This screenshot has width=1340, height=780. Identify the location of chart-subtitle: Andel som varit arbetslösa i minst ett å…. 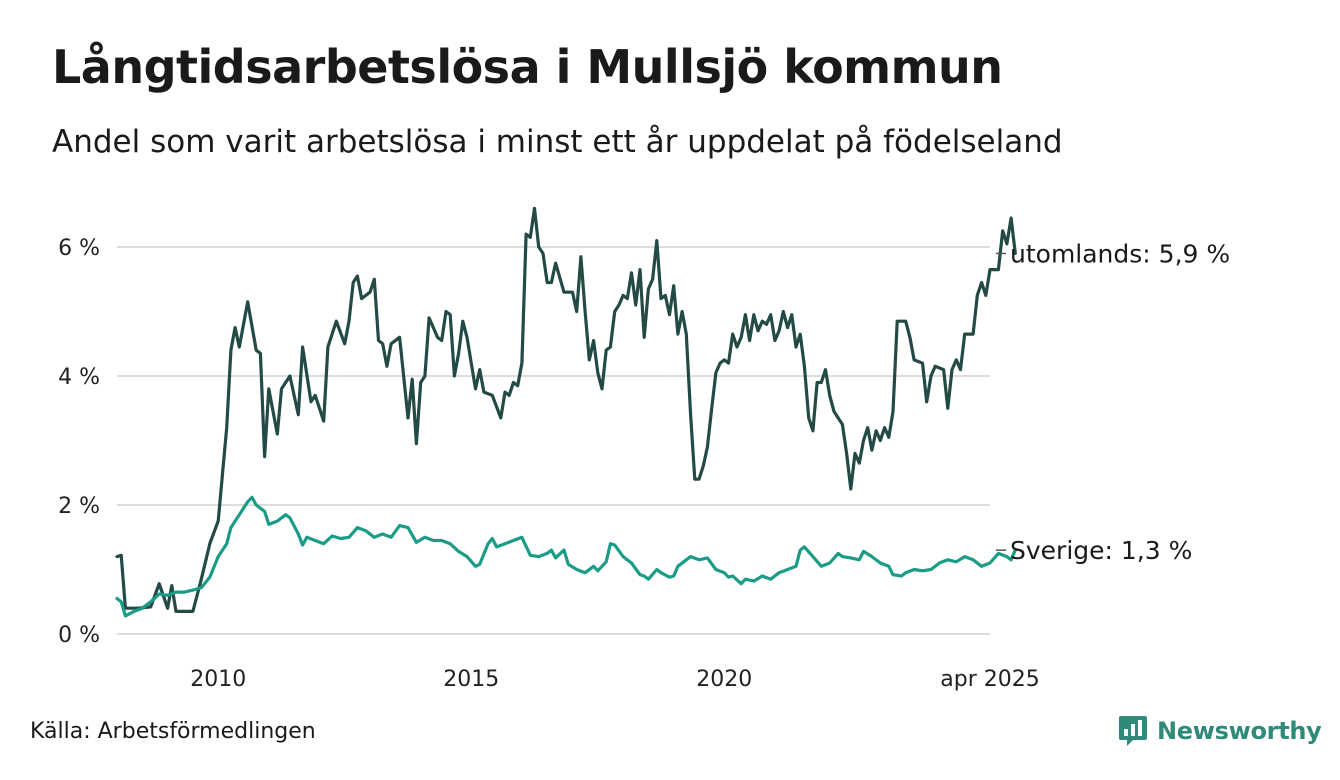
(557, 142).